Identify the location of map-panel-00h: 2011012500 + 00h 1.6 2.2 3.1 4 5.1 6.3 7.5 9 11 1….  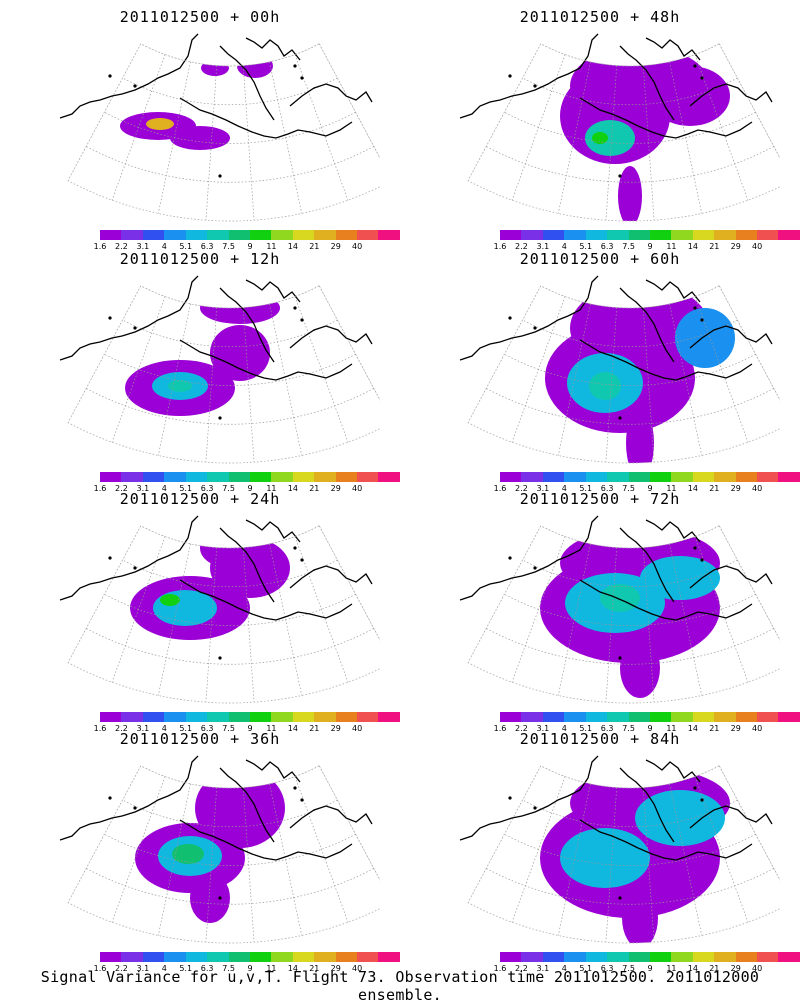
(230, 129).